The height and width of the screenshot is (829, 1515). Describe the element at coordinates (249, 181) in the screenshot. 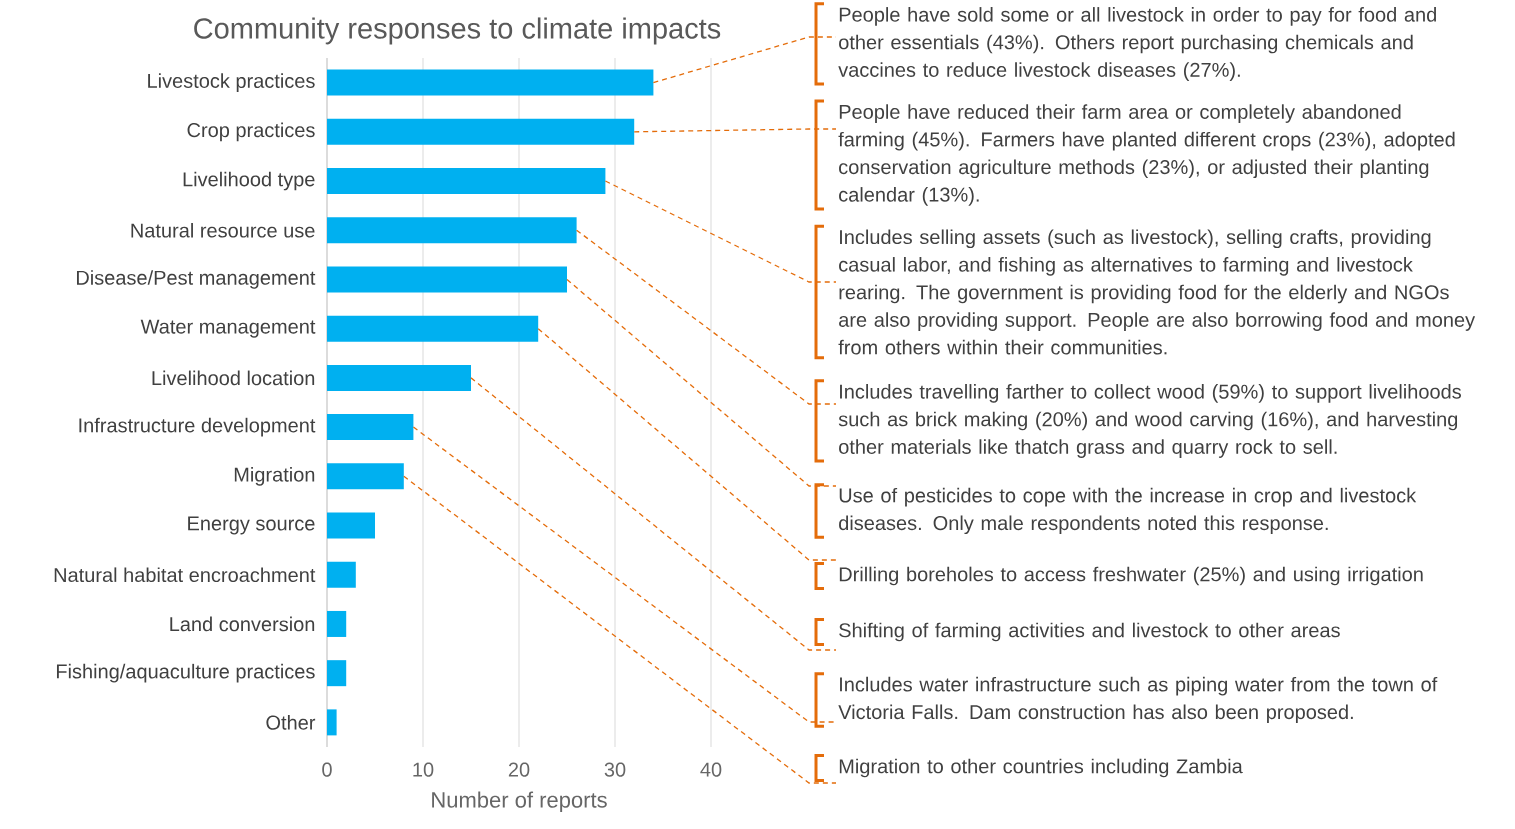

I see `y-tick-label: Livelihood type` at that location.